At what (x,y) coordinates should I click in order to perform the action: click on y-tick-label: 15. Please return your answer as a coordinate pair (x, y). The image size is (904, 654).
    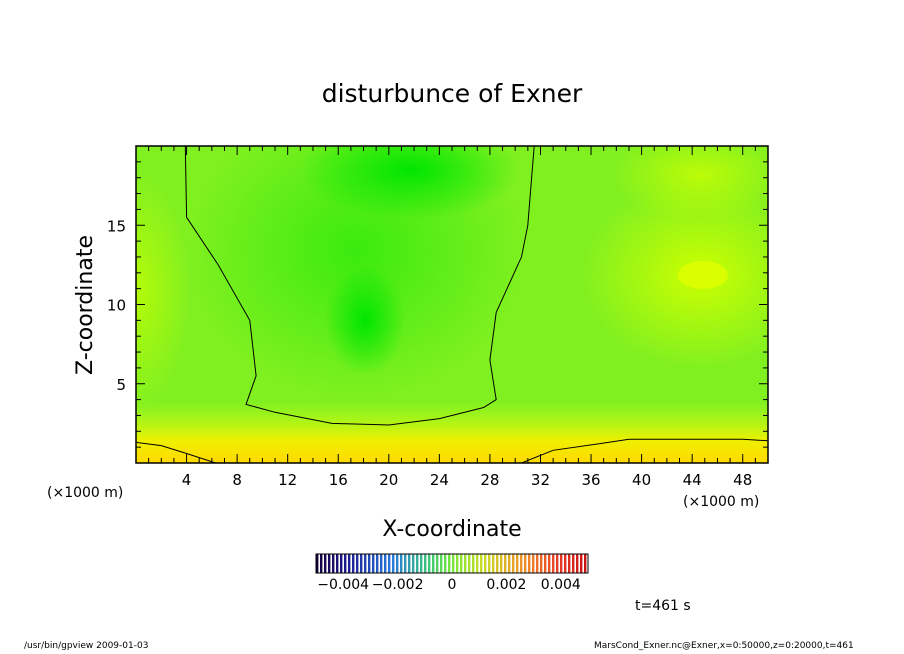
    Looking at the image, I should click on (116, 226).